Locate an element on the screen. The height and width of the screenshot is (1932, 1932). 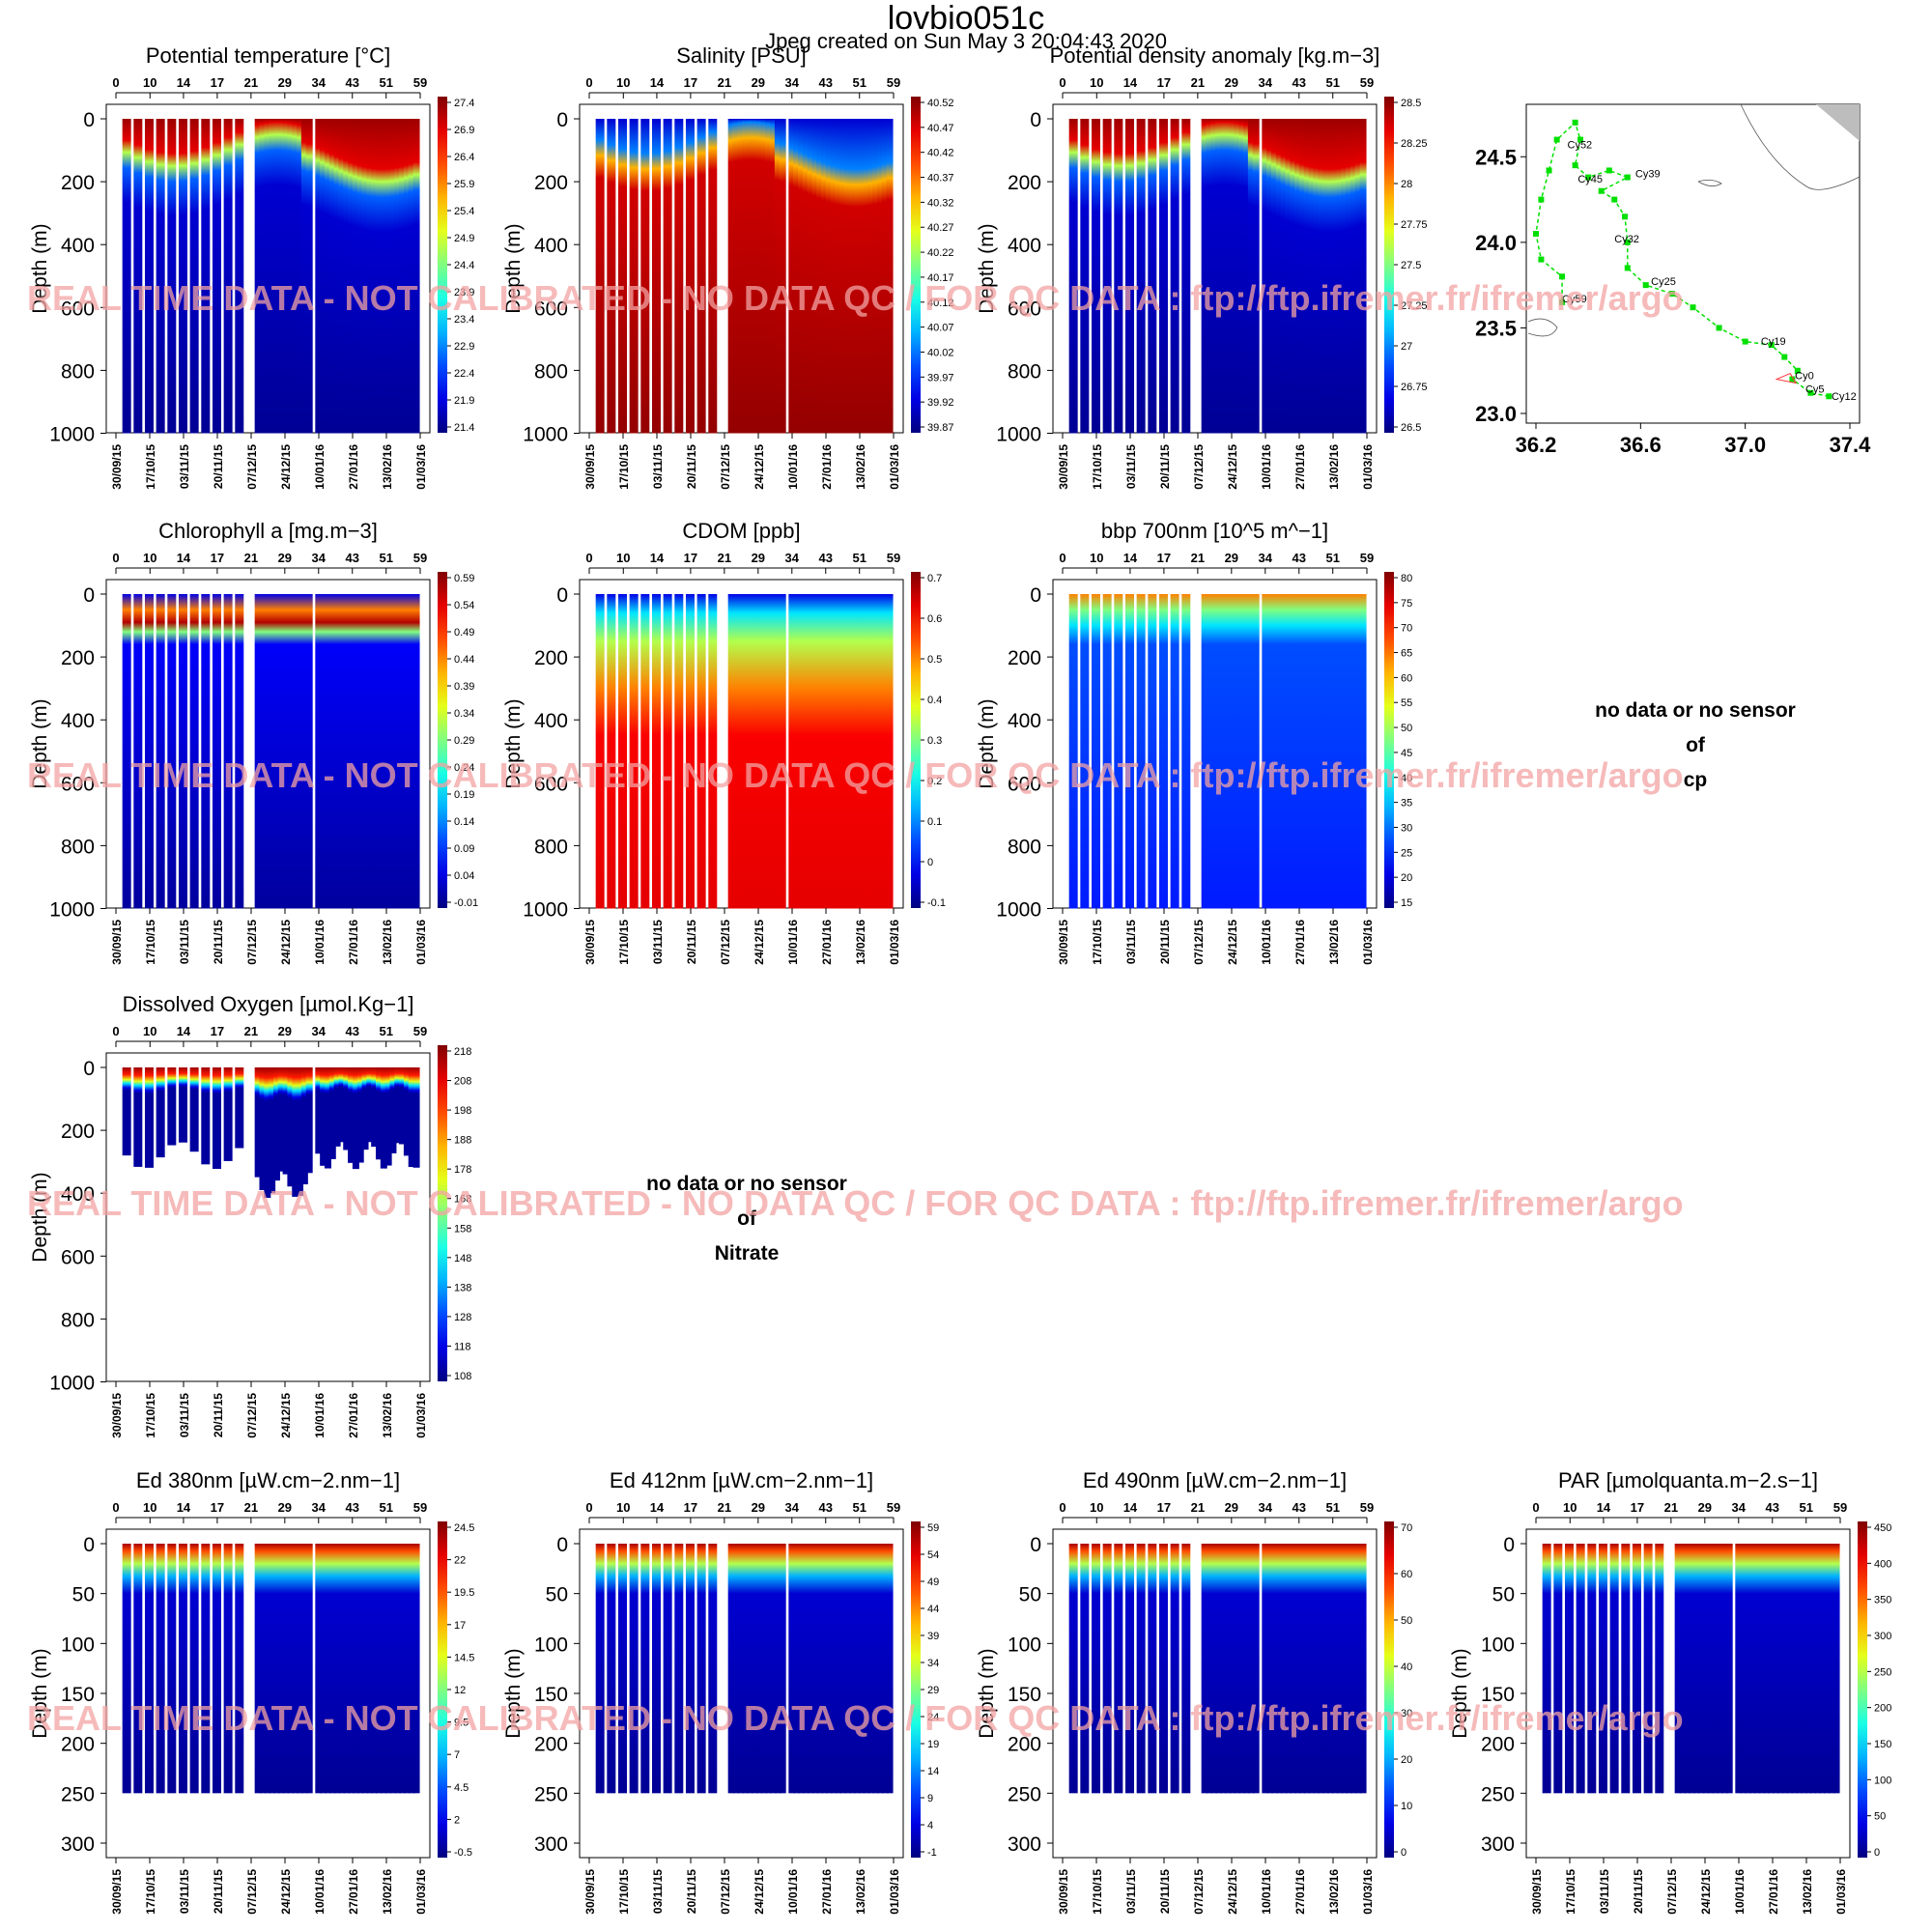
colorbar-tick-label: 9 is located at coordinates (930, 1798).